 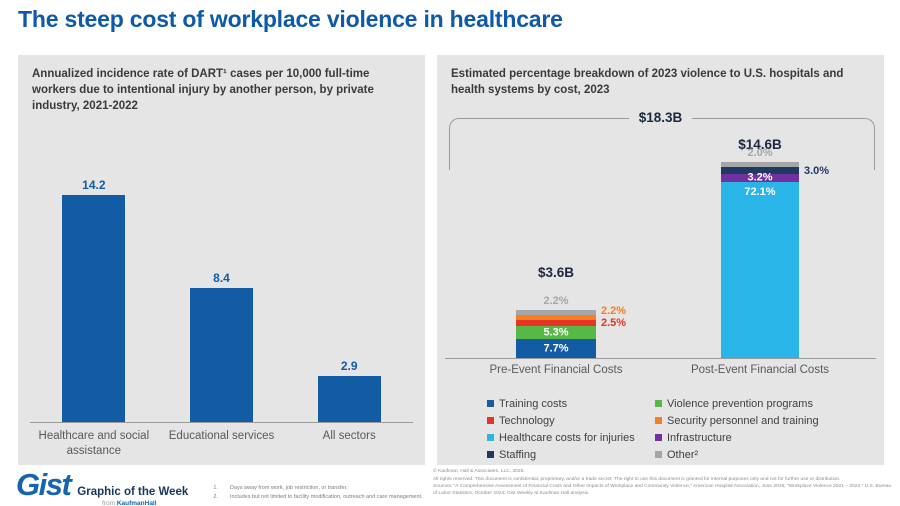 I want to click on segment-label: 7.7%, so click(x=556, y=348).